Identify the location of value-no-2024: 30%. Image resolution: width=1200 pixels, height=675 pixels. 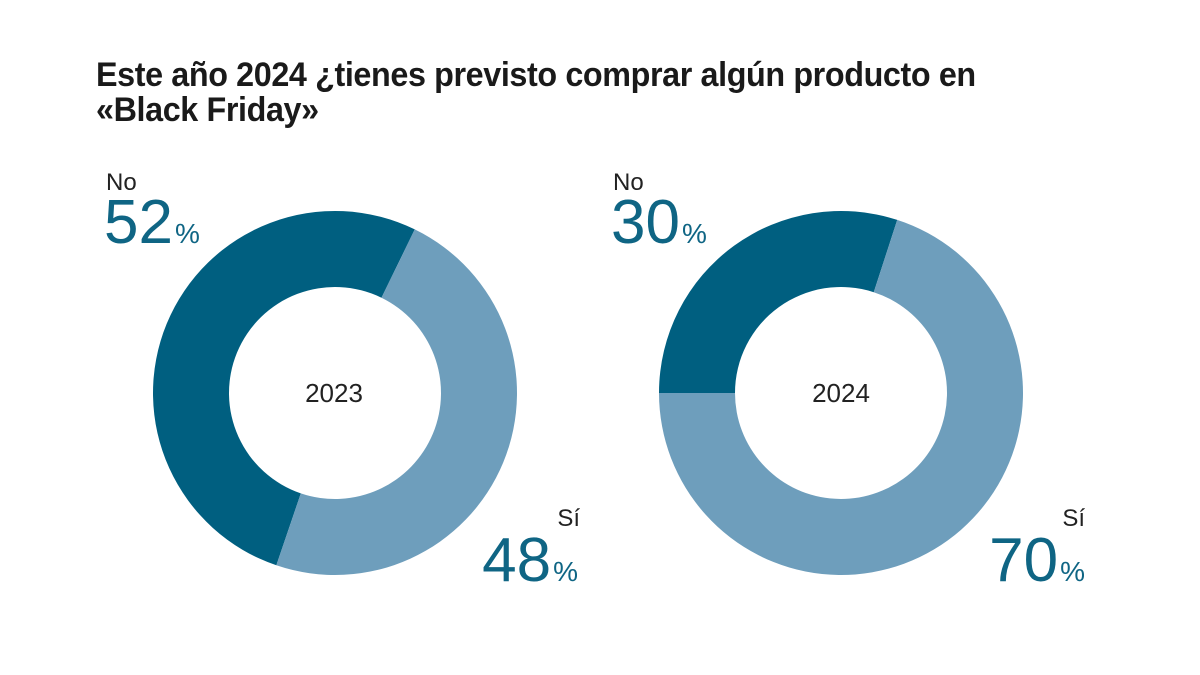
(659, 222).